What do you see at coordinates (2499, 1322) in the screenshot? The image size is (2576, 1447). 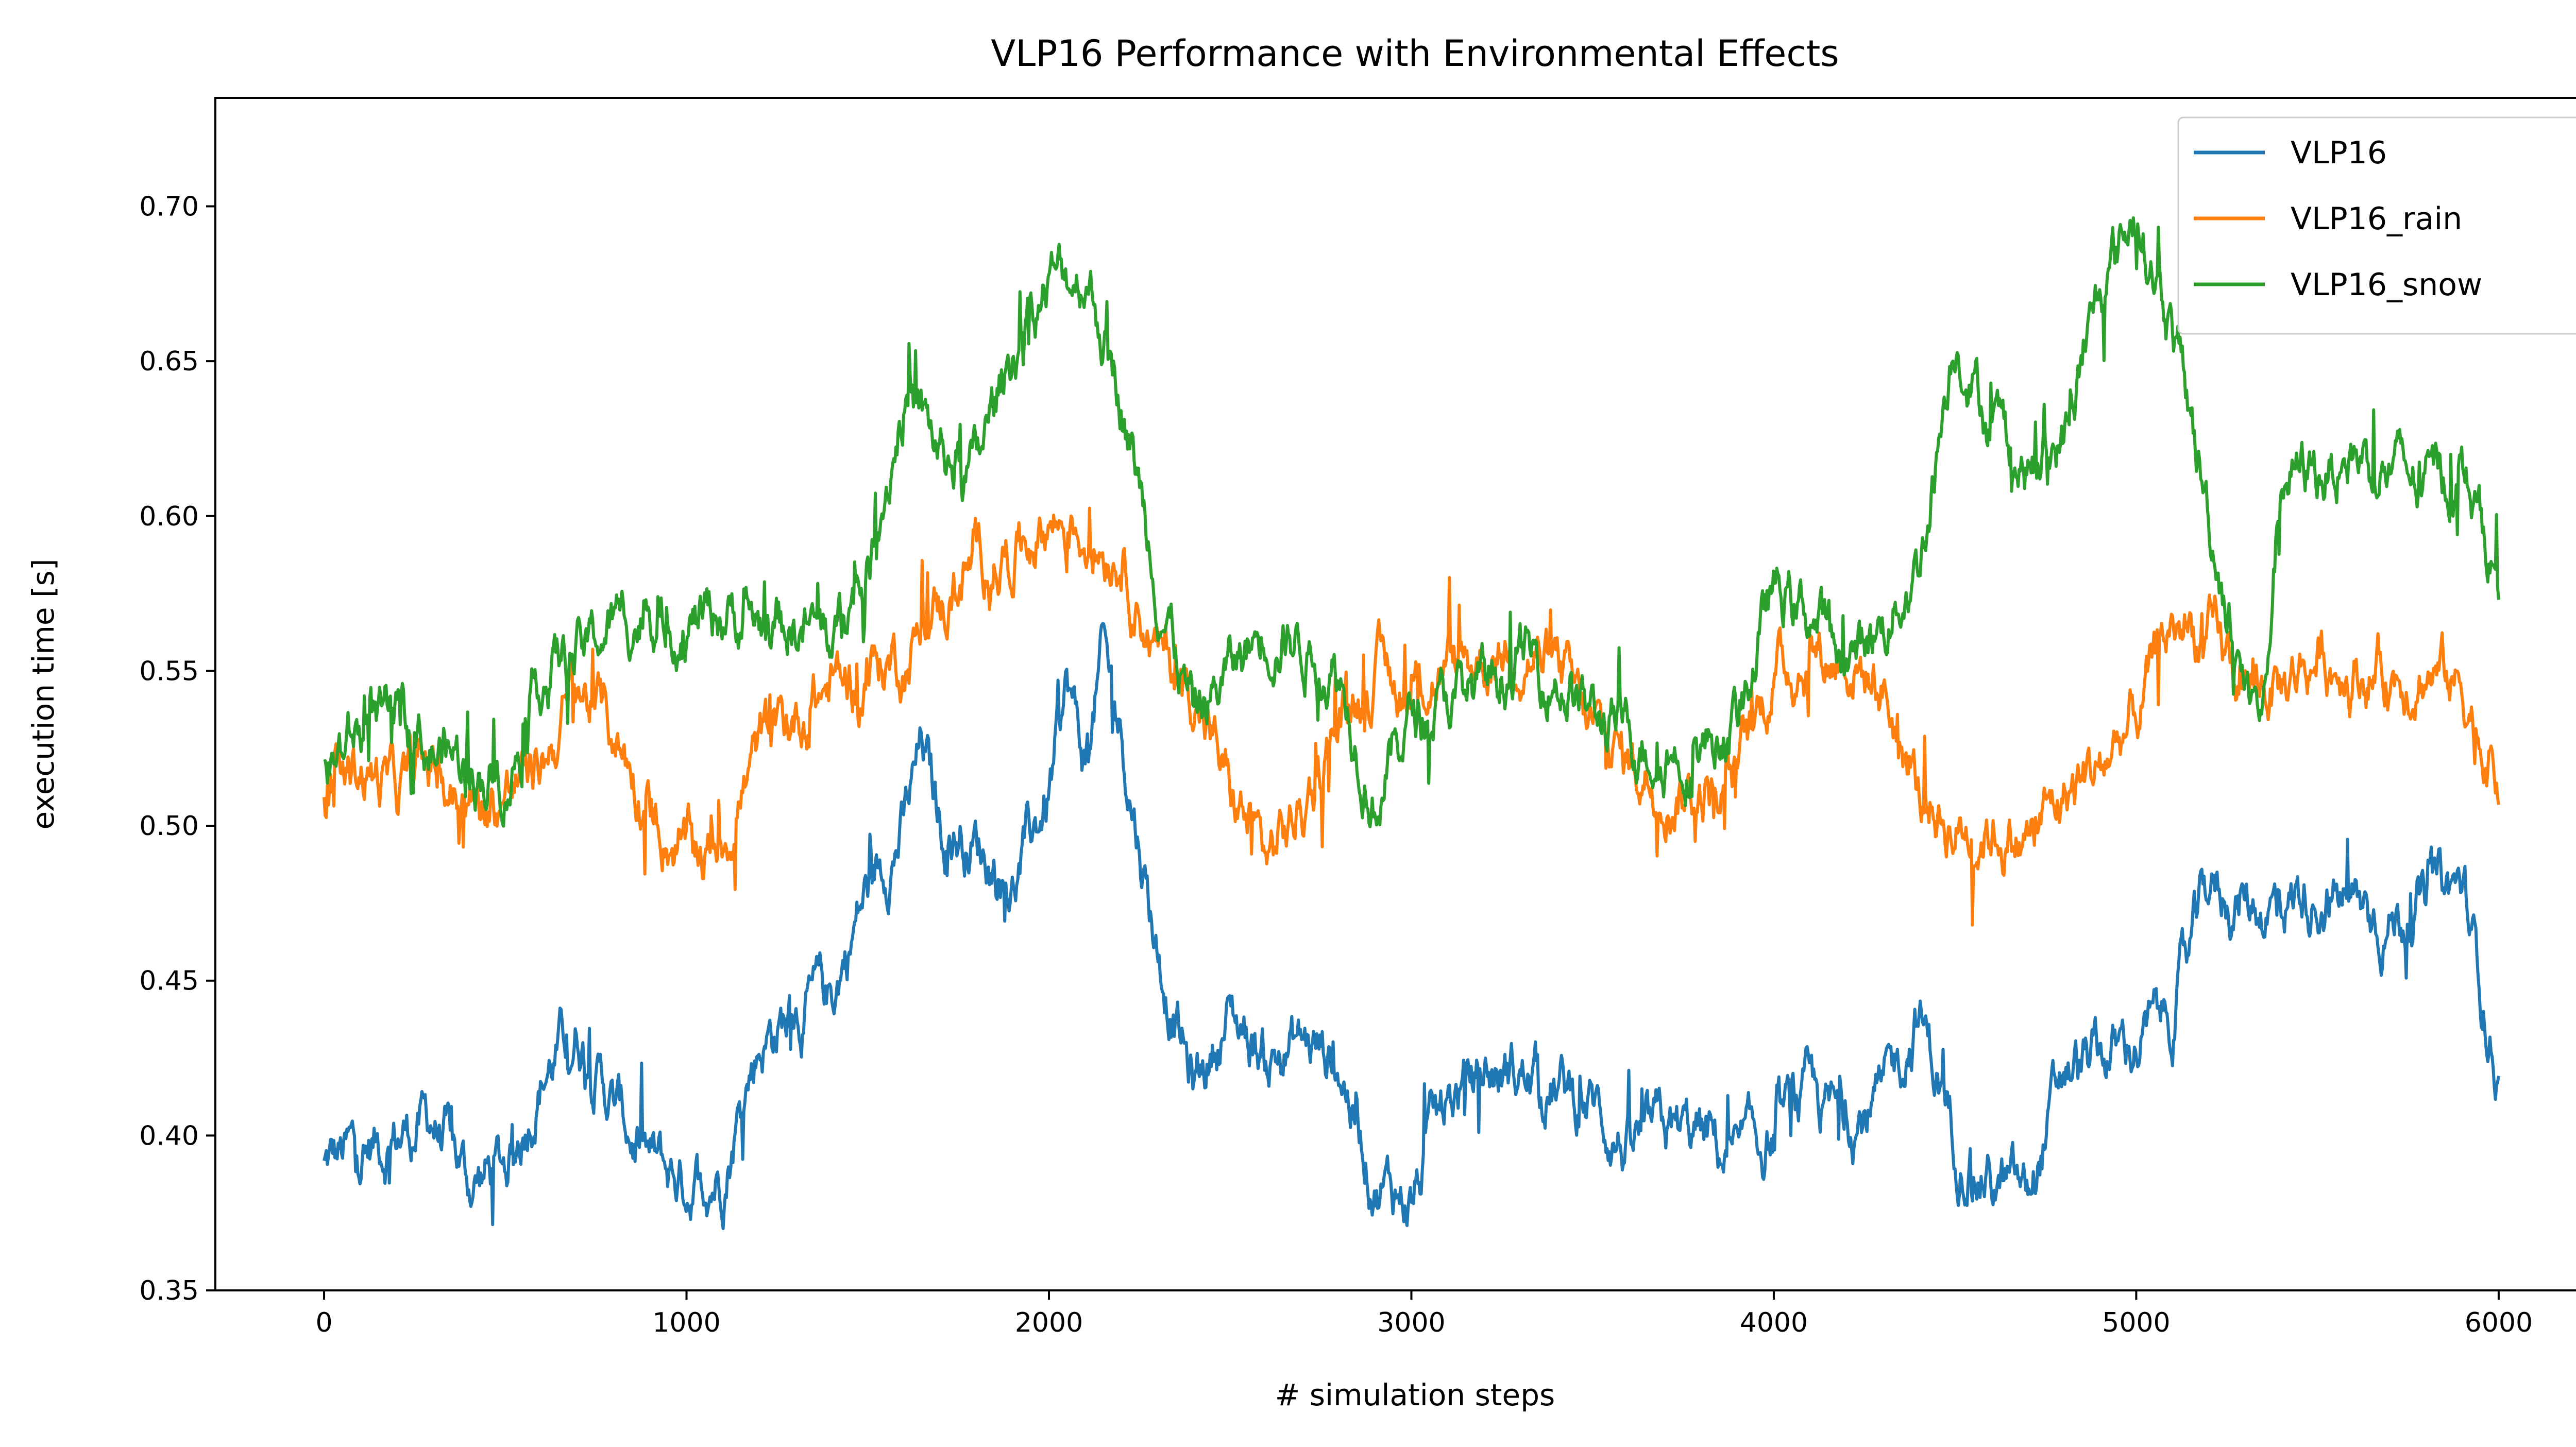 I see `x-tick-label: 6000` at bounding box center [2499, 1322].